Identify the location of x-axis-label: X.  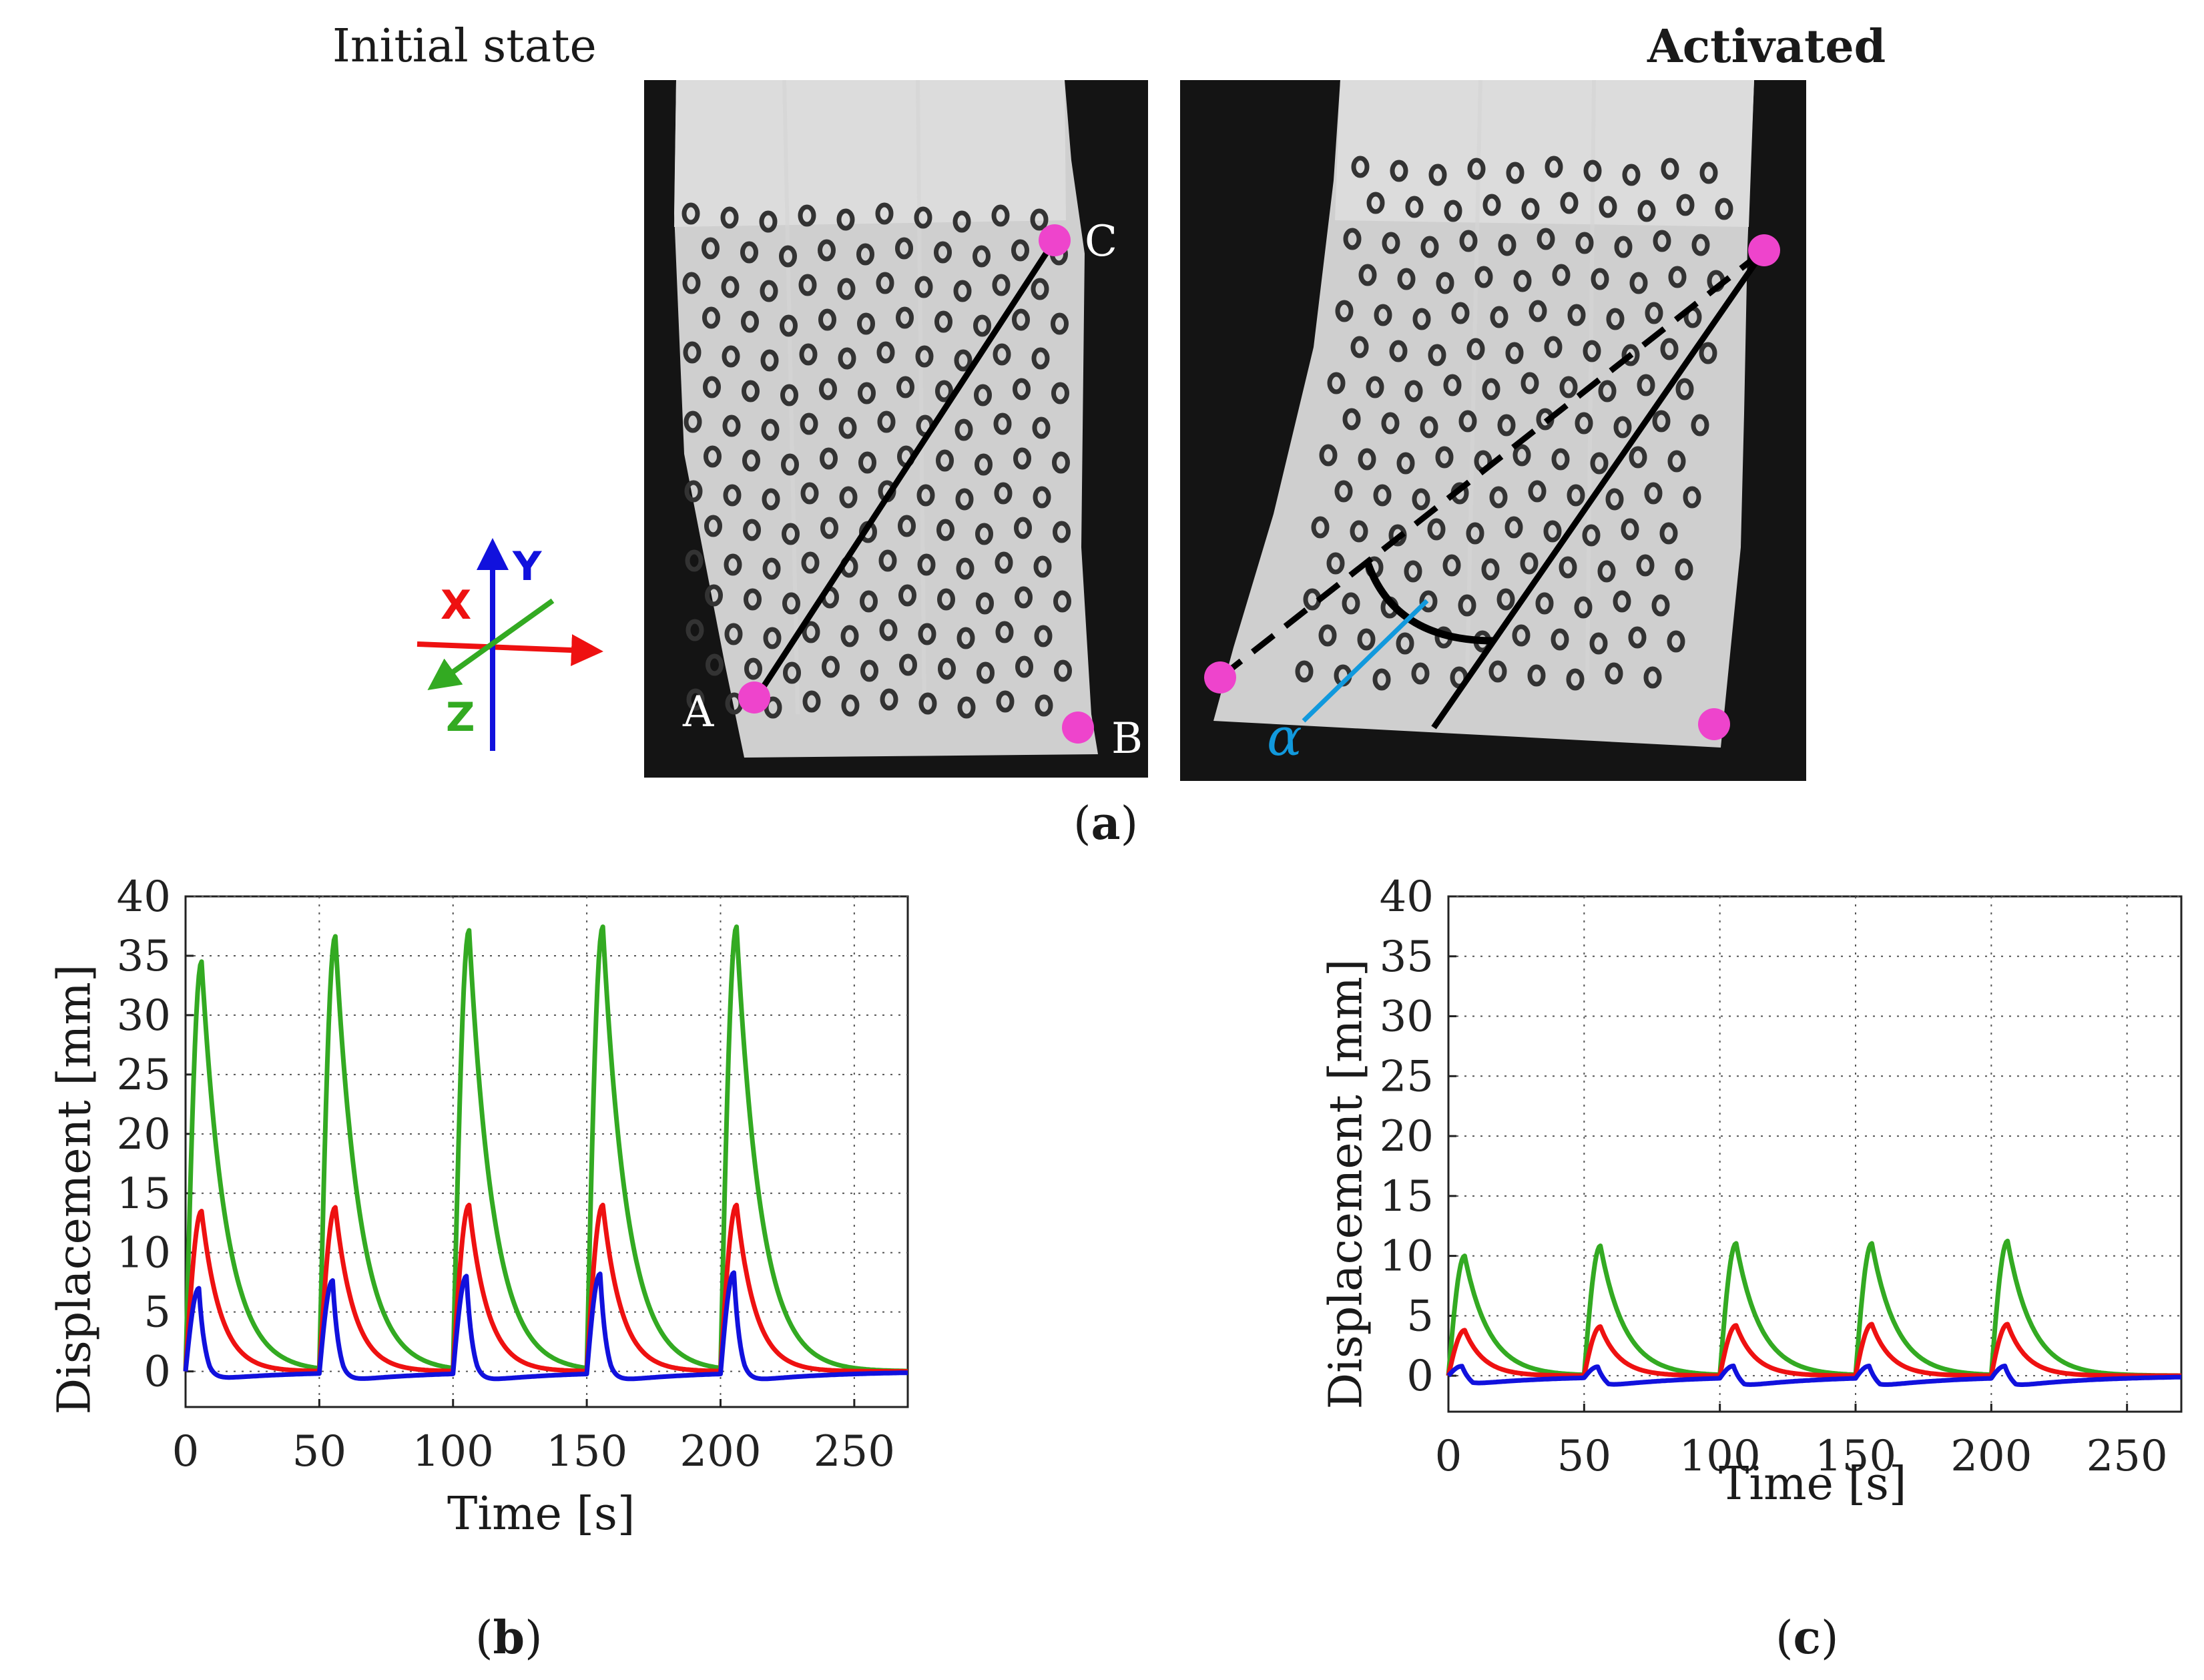
(456, 606).